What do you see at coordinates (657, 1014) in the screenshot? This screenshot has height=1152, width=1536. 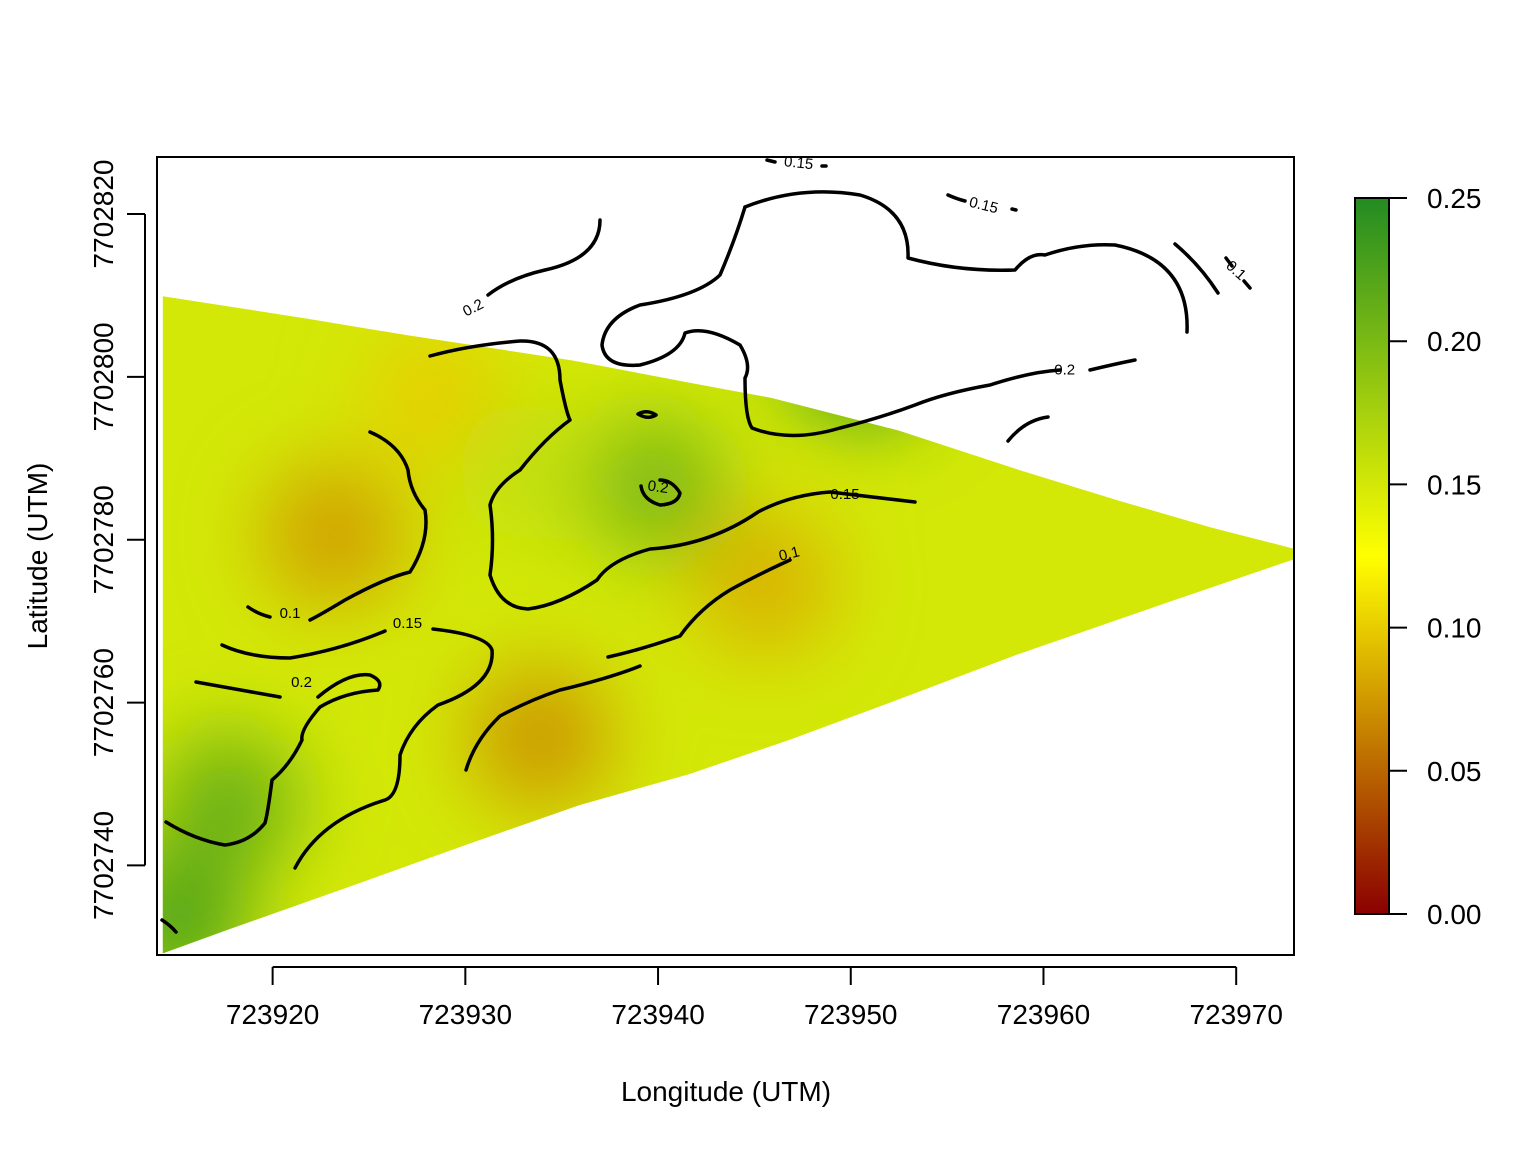 I see `x-tick-label: 723940` at bounding box center [657, 1014].